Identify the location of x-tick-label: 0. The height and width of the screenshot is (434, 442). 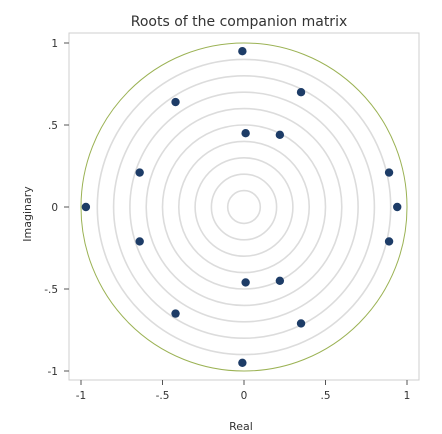
(244, 396).